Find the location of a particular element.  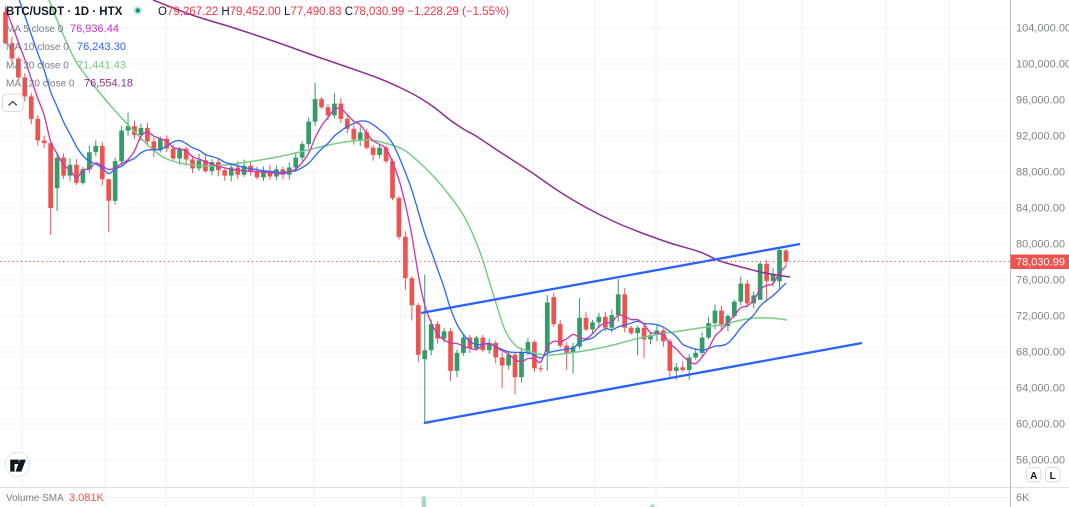

svg-text: 76,243.30 is located at coordinates (101, 47).